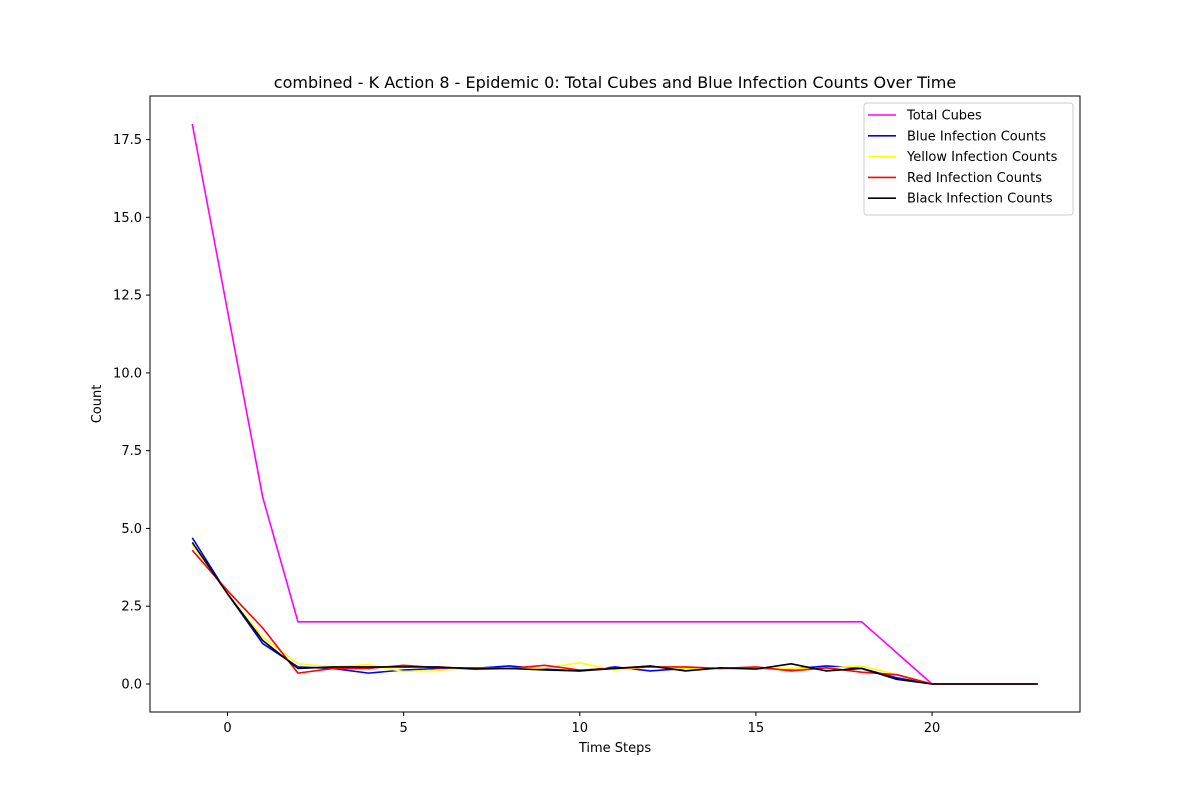  Describe the element at coordinates (980, 199) in the screenshot. I see `legend-label: Black Infection Counts` at that location.